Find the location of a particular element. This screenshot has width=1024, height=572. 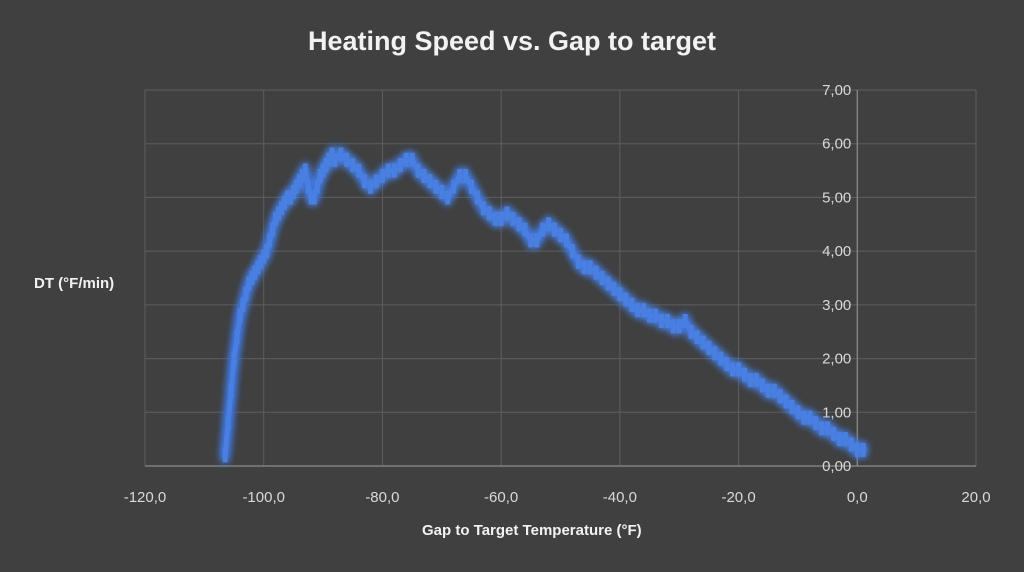

y-tick-label: 2,00 is located at coordinates (836, 359).